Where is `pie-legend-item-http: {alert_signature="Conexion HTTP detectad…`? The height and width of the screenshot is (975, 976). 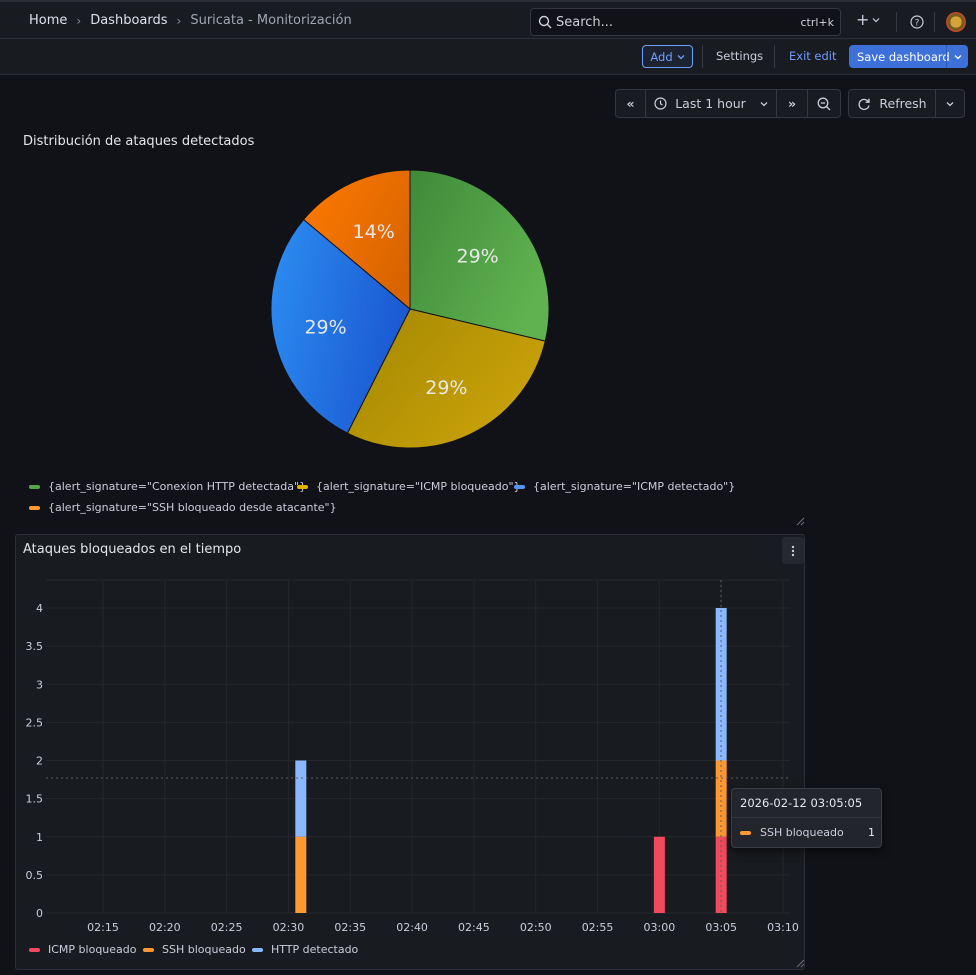 pie-legend-item-http: {alert_signature="Conexion HTTP detectad… is located at coordinates (167, 486).